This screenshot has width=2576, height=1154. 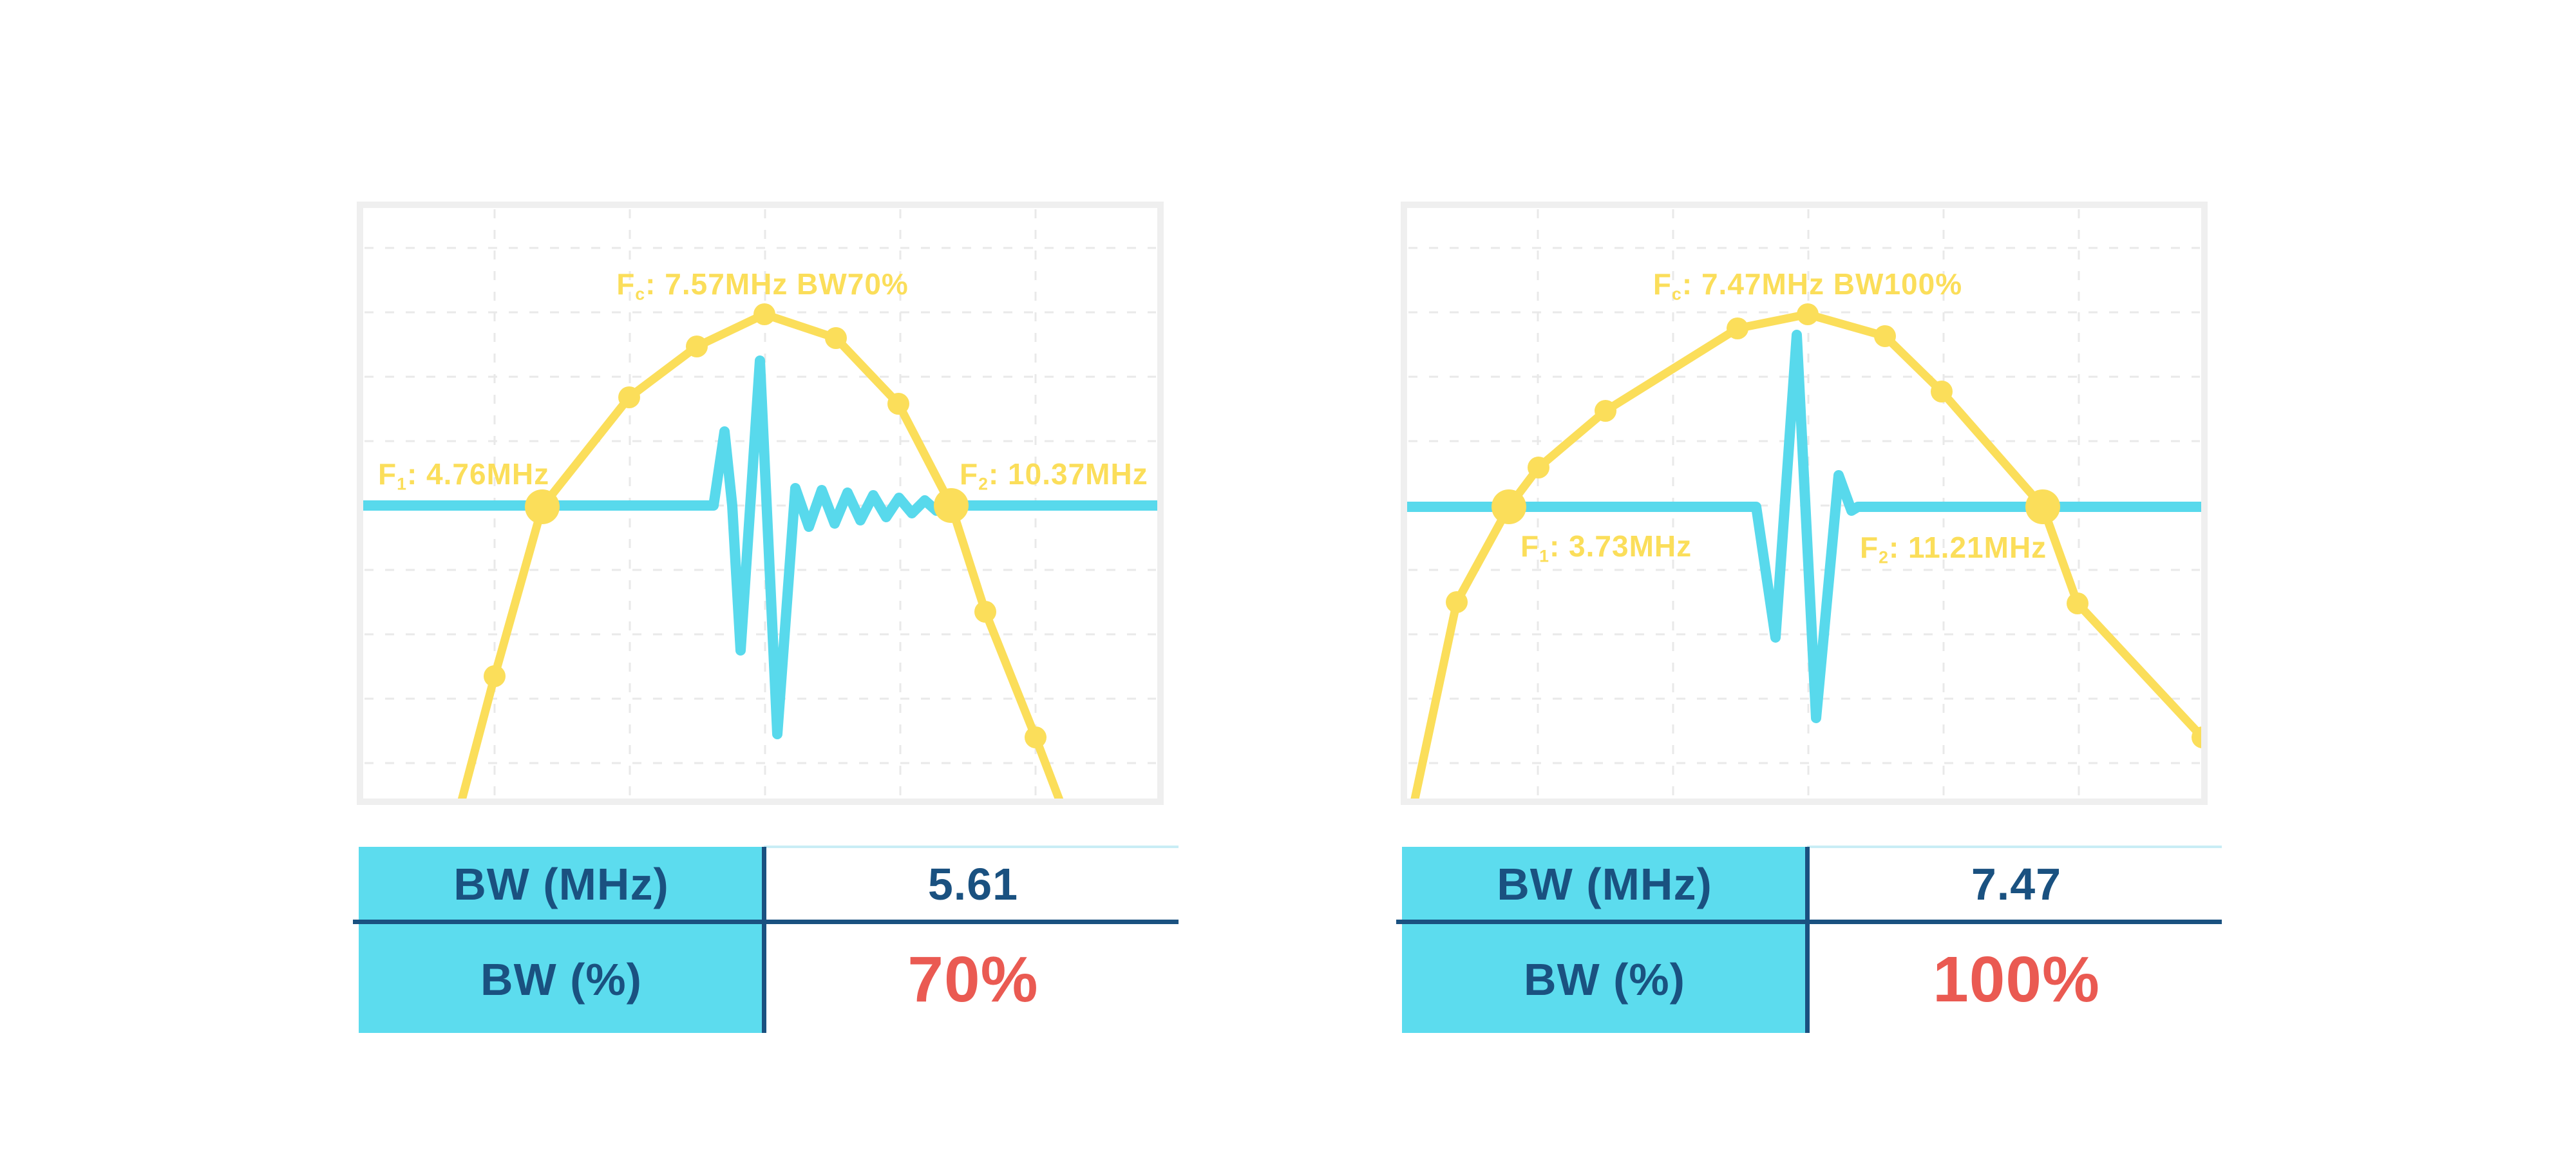 I want to click on f1-label: F1: 3.73MHz, so click(x=1606, y=547).